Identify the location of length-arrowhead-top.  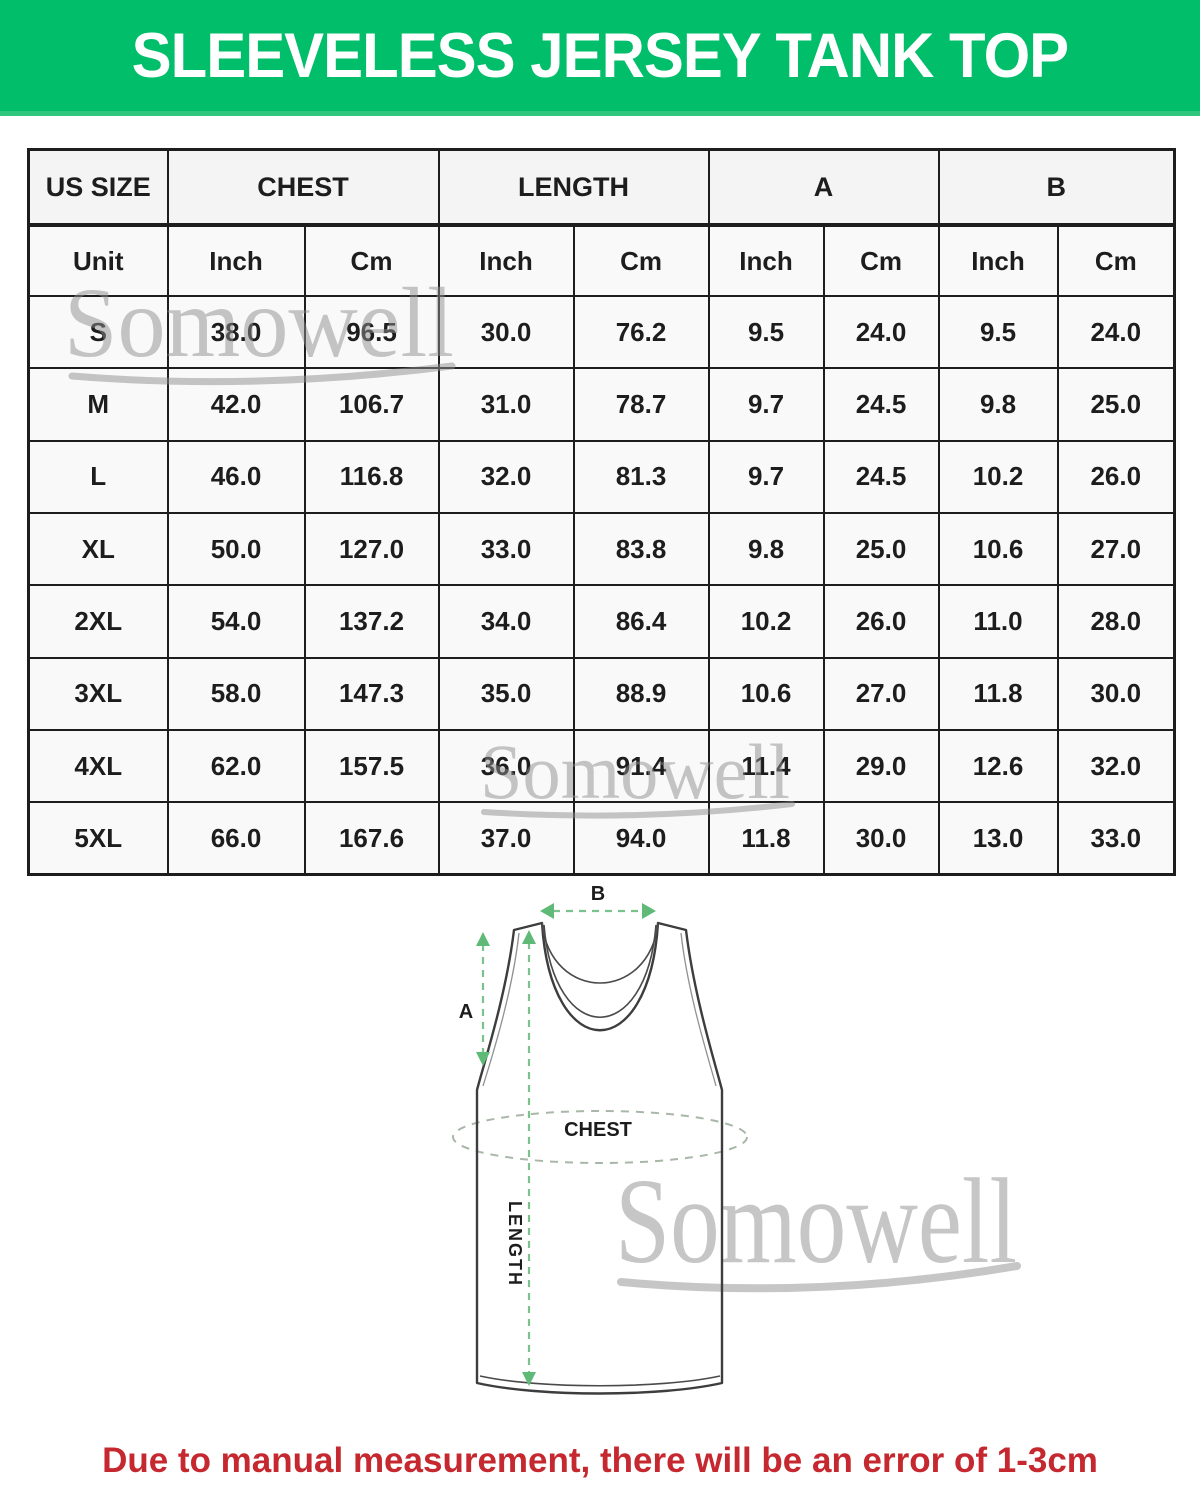
(529, 937).